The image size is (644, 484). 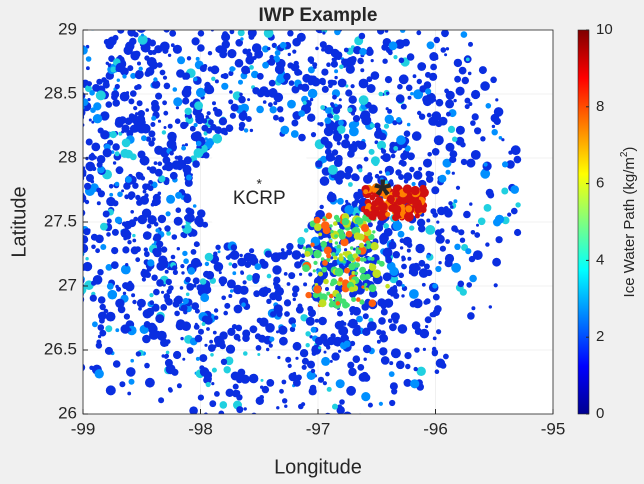 I want to click on colorbar-label-end: ), so click(x=629, y=149).